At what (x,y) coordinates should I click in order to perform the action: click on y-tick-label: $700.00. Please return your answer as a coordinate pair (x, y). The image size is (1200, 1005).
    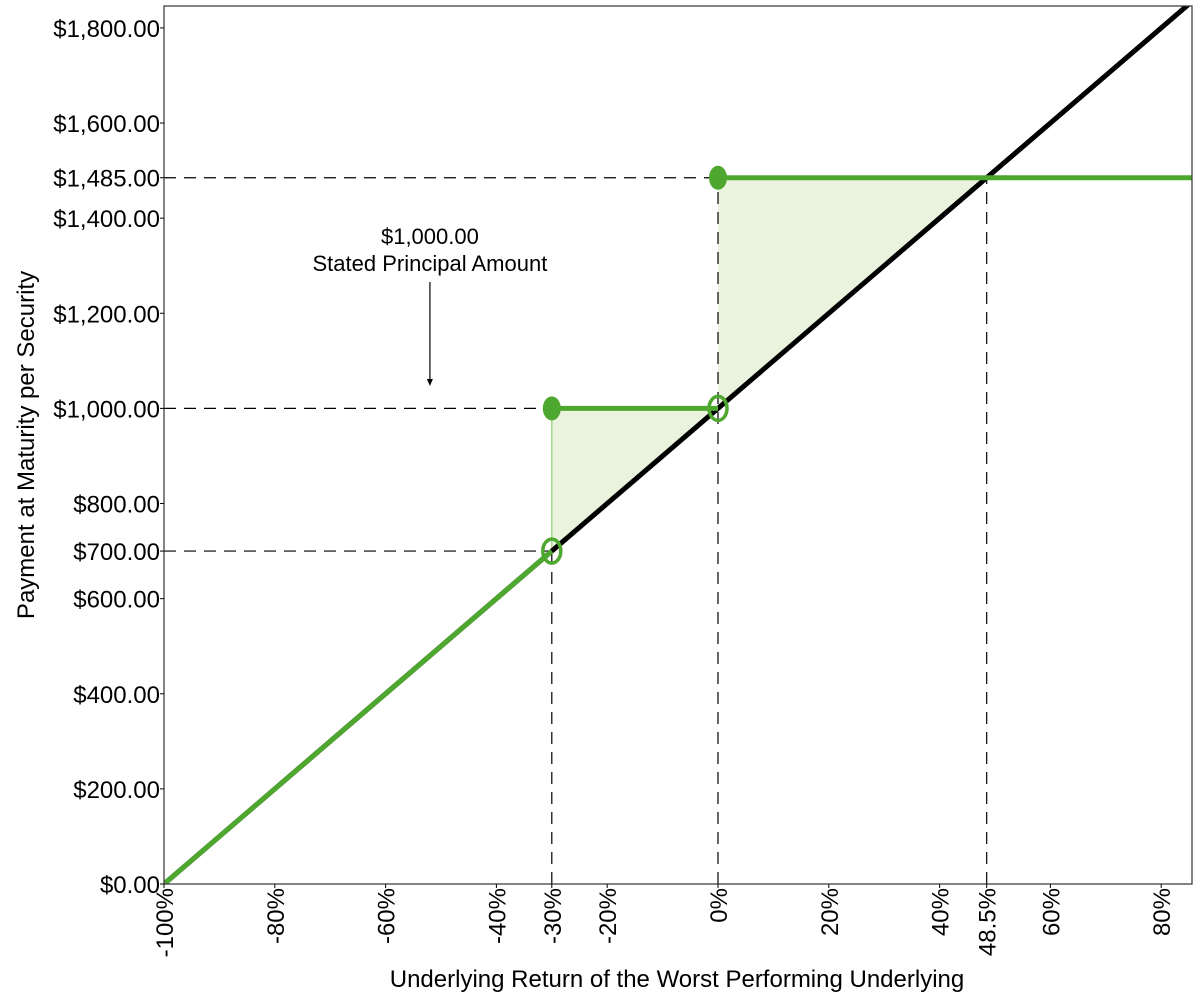
    Looking at the image, I should click on (116, 552).